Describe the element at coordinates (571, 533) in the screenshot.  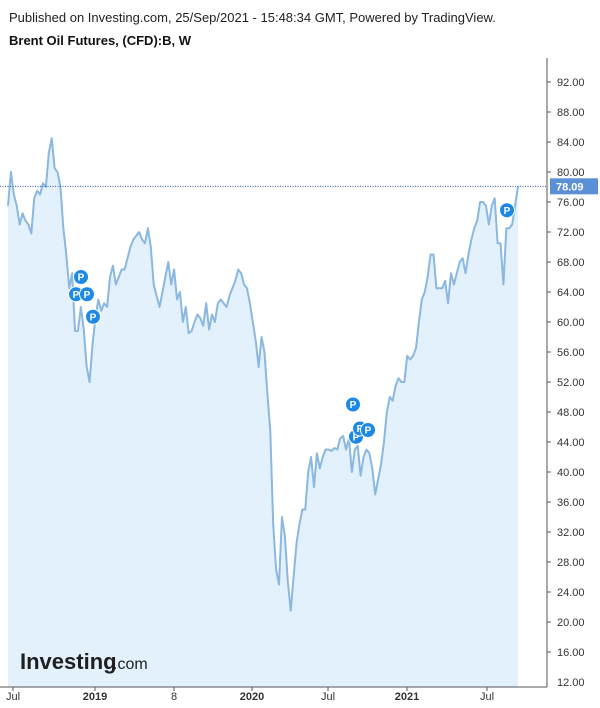
I see `y-tick-label: 32.00` at that location.